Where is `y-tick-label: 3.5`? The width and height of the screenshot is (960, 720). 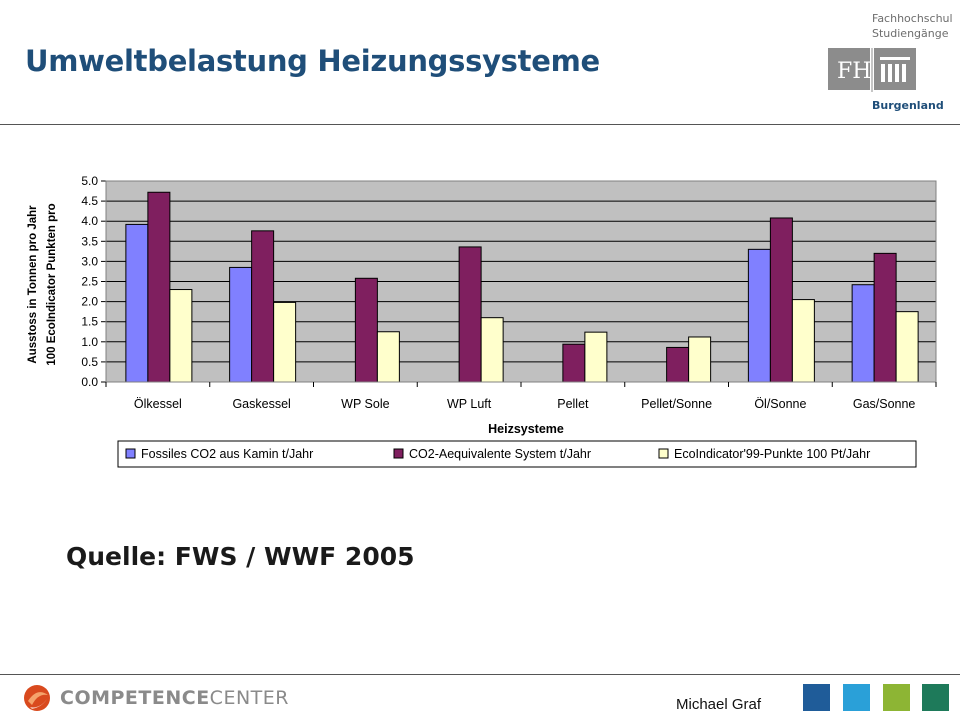
y-tick-label: 3.5 is located at coordinates (89, 241).